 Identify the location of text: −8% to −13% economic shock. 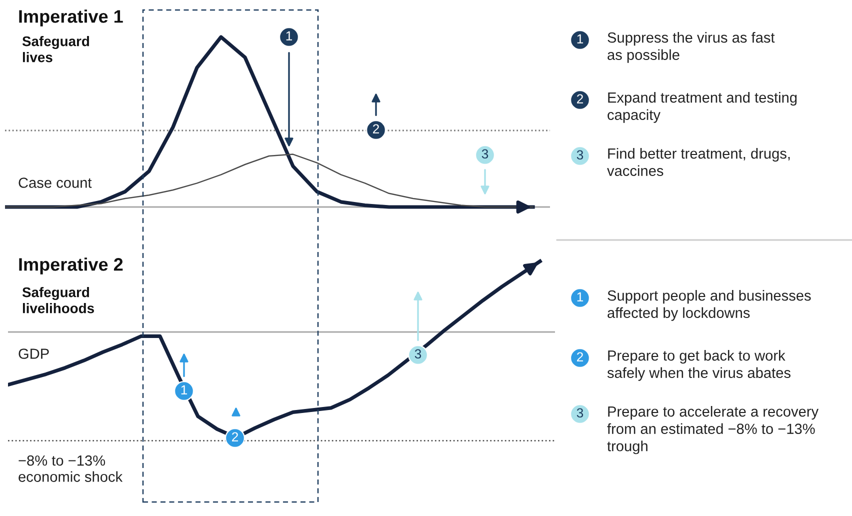
(70, 468).